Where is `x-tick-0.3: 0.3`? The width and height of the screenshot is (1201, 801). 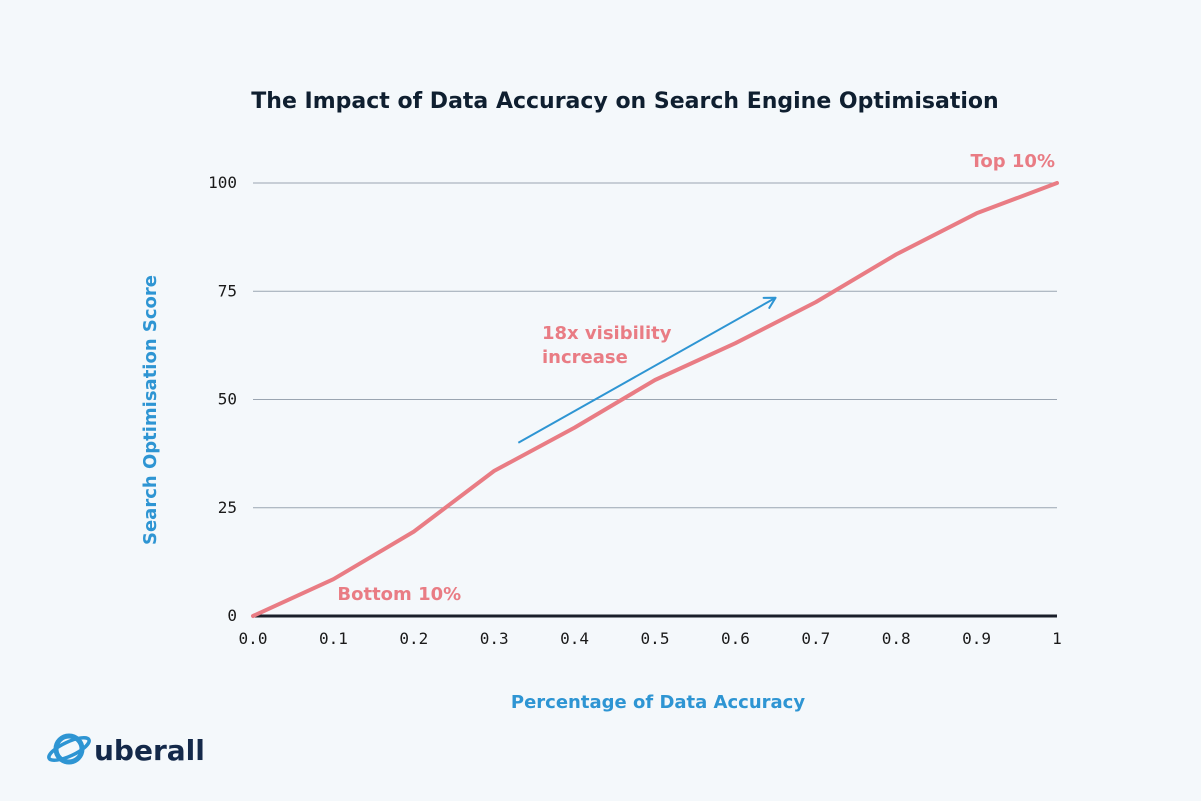
x-tick-0.3: 0.3 is located at coordinates (494, 638).